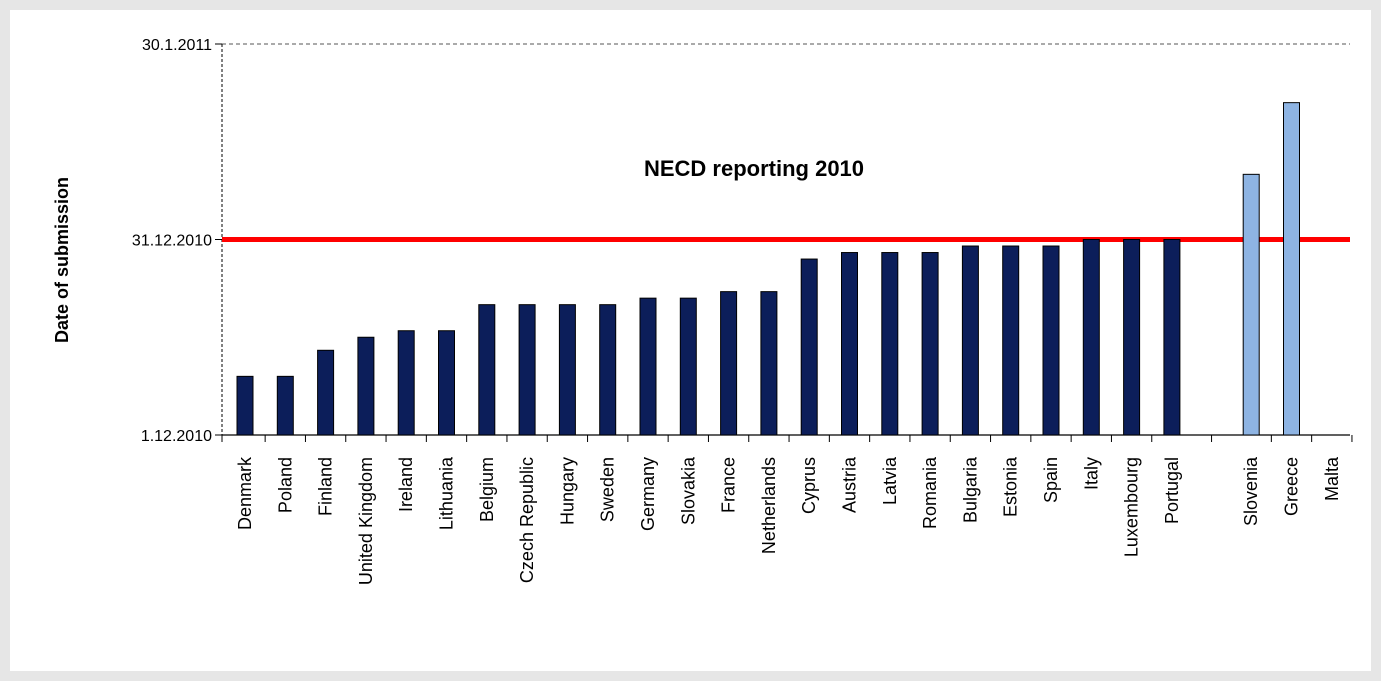 This screenshot has width=1381, height=681. I want to click on bar-greece, so click(1291, 269).